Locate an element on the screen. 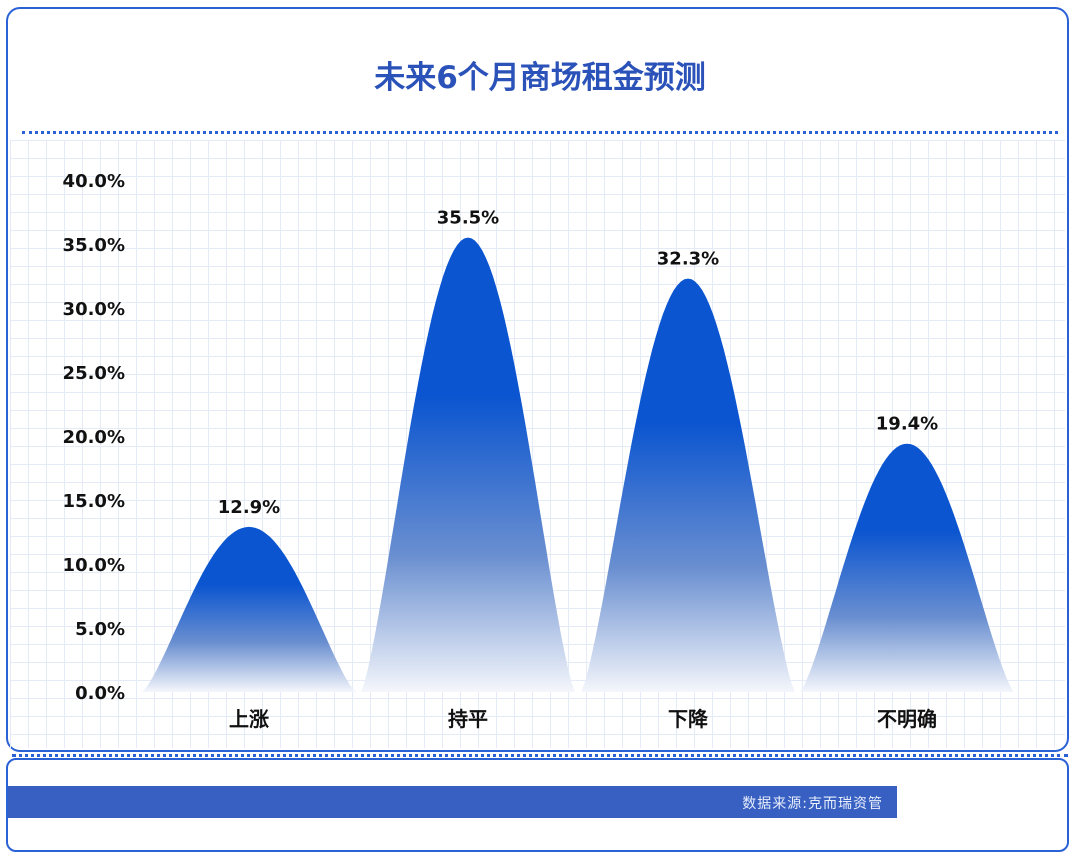 The image size is (1080, 856). bar-下降 is located at coordinates (688, 485).